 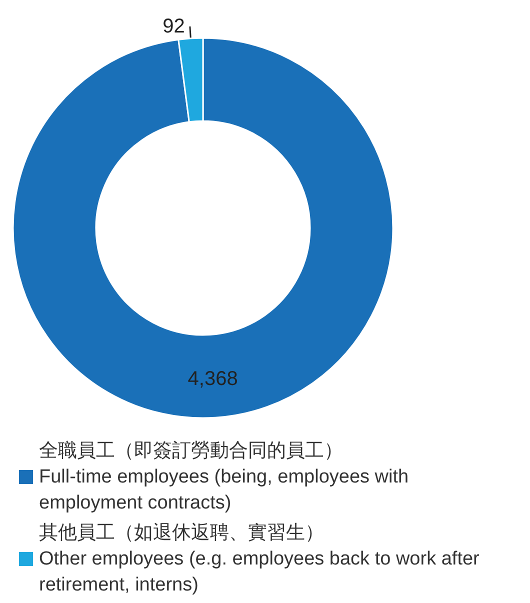 What do you see at coordinates (226, 477) in the screenshot?
I see `legend-label: 全職員工（即簽訂勞動合同的員工） Full-time employees (being, employees with employment contracts)` at bounding box center [226, 477].